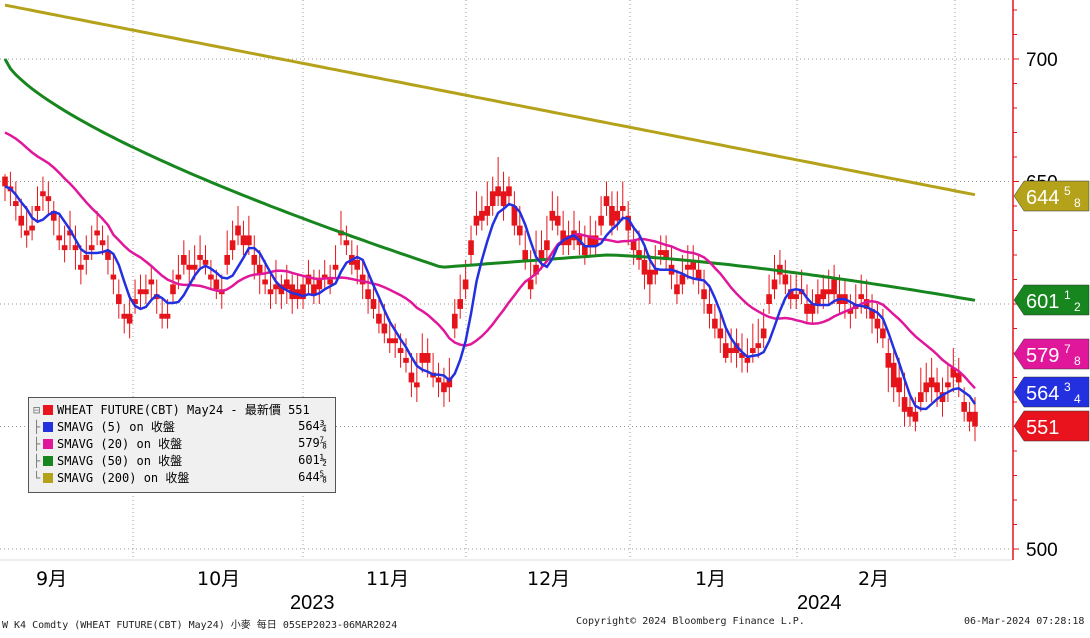  Describe the element at coordinates (1051, 392) in the screenshot. I see `price-tag-sma5: 564 34` at that location.